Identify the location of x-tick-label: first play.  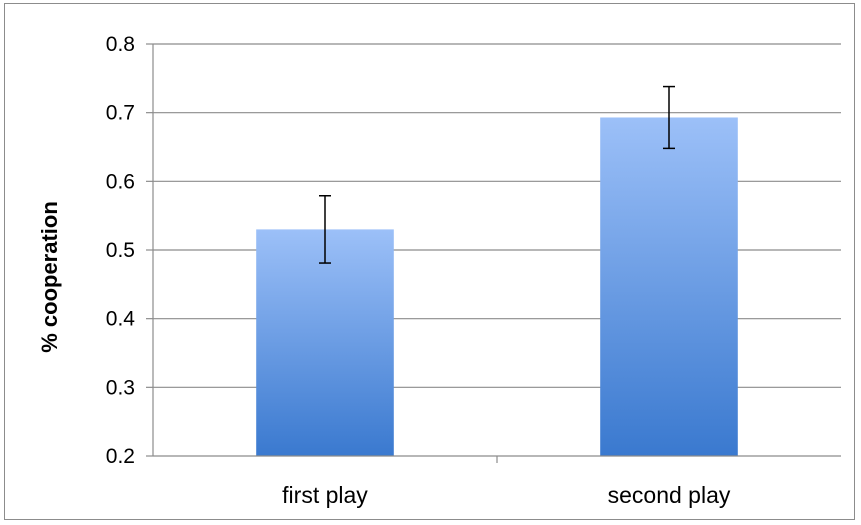
(325, 495).